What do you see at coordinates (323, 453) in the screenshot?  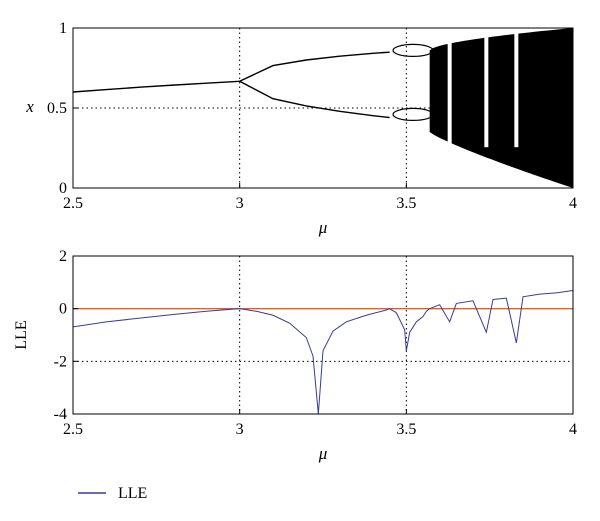 I see `lle-x-axis-label: μ` at bounding box center [323, 453].